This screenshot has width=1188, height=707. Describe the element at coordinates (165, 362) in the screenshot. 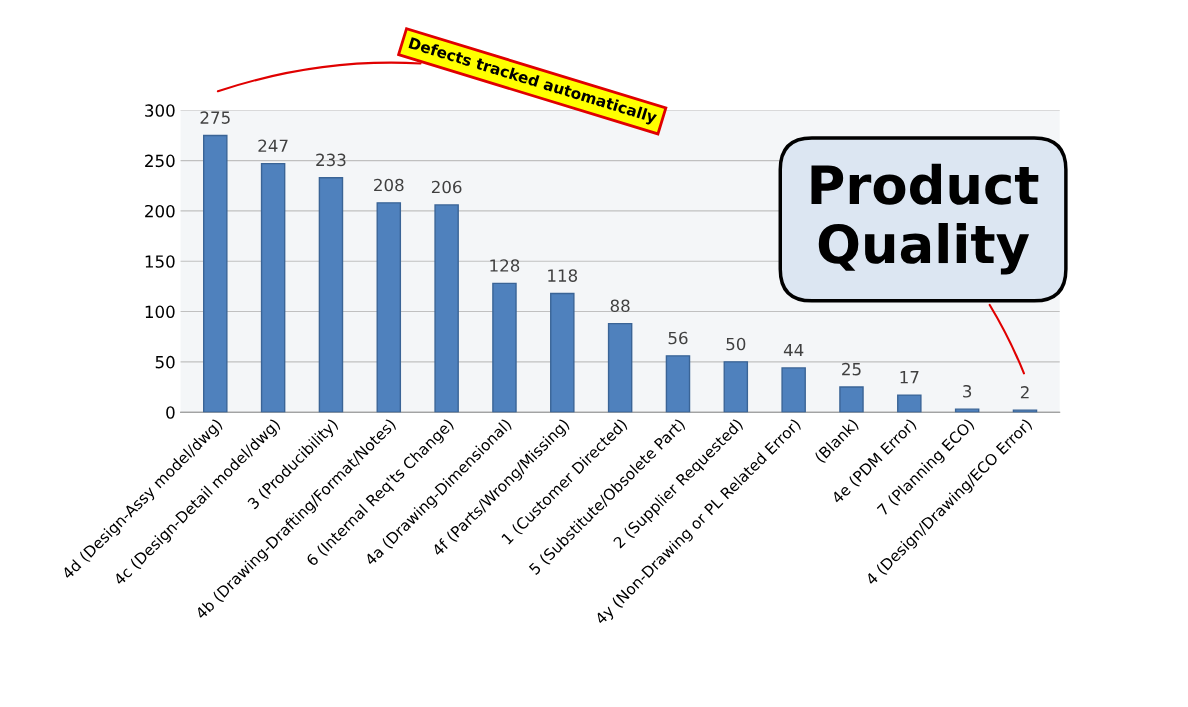

I see `y-tick-label: 50` at that location.